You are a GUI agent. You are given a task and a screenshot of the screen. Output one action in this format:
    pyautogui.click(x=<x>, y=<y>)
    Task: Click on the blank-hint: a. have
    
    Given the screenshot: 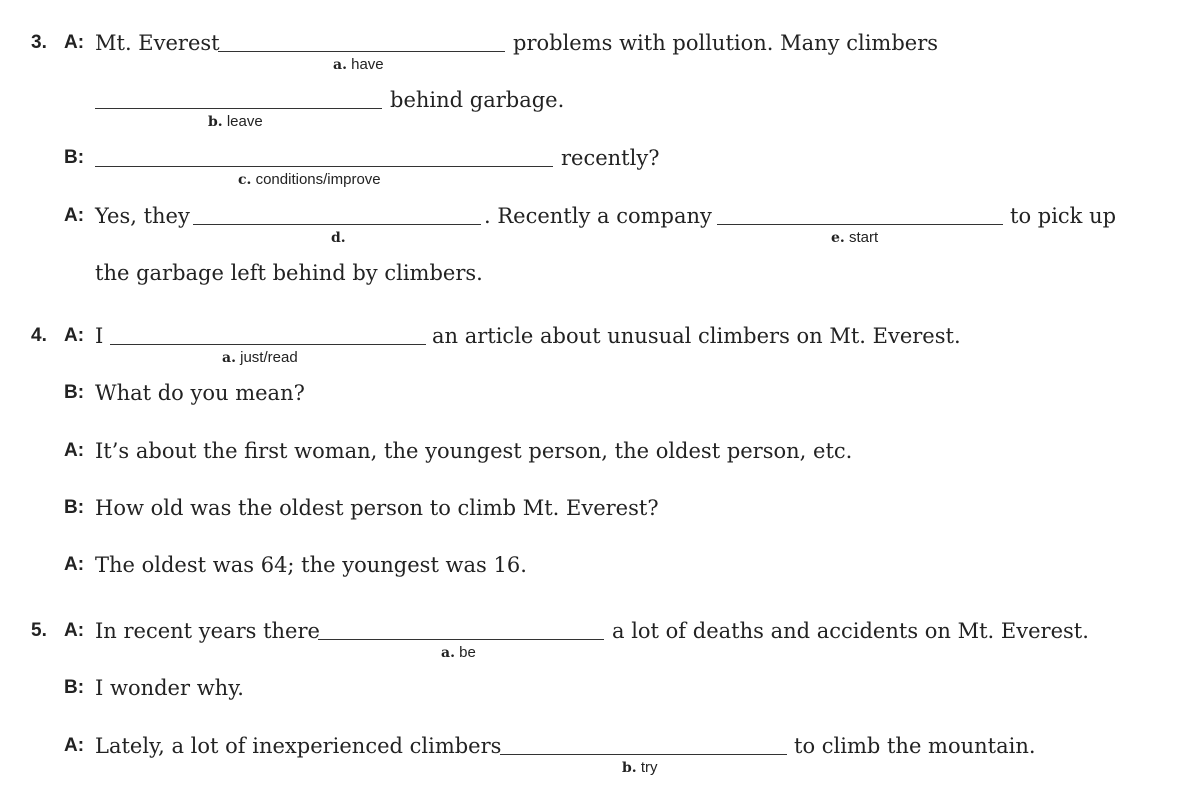 What is the action you would take?
    pyautogui.click(x=358, y=64)
    